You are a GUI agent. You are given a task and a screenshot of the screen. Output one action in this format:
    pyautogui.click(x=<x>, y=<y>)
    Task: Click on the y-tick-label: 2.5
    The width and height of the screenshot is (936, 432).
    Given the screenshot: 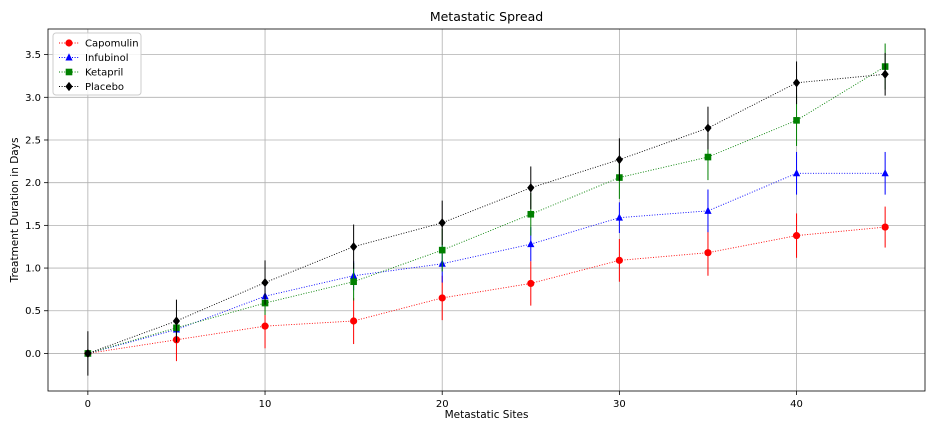 What is the action you would take?
    pyautogui.click(x=33, y=140)
    